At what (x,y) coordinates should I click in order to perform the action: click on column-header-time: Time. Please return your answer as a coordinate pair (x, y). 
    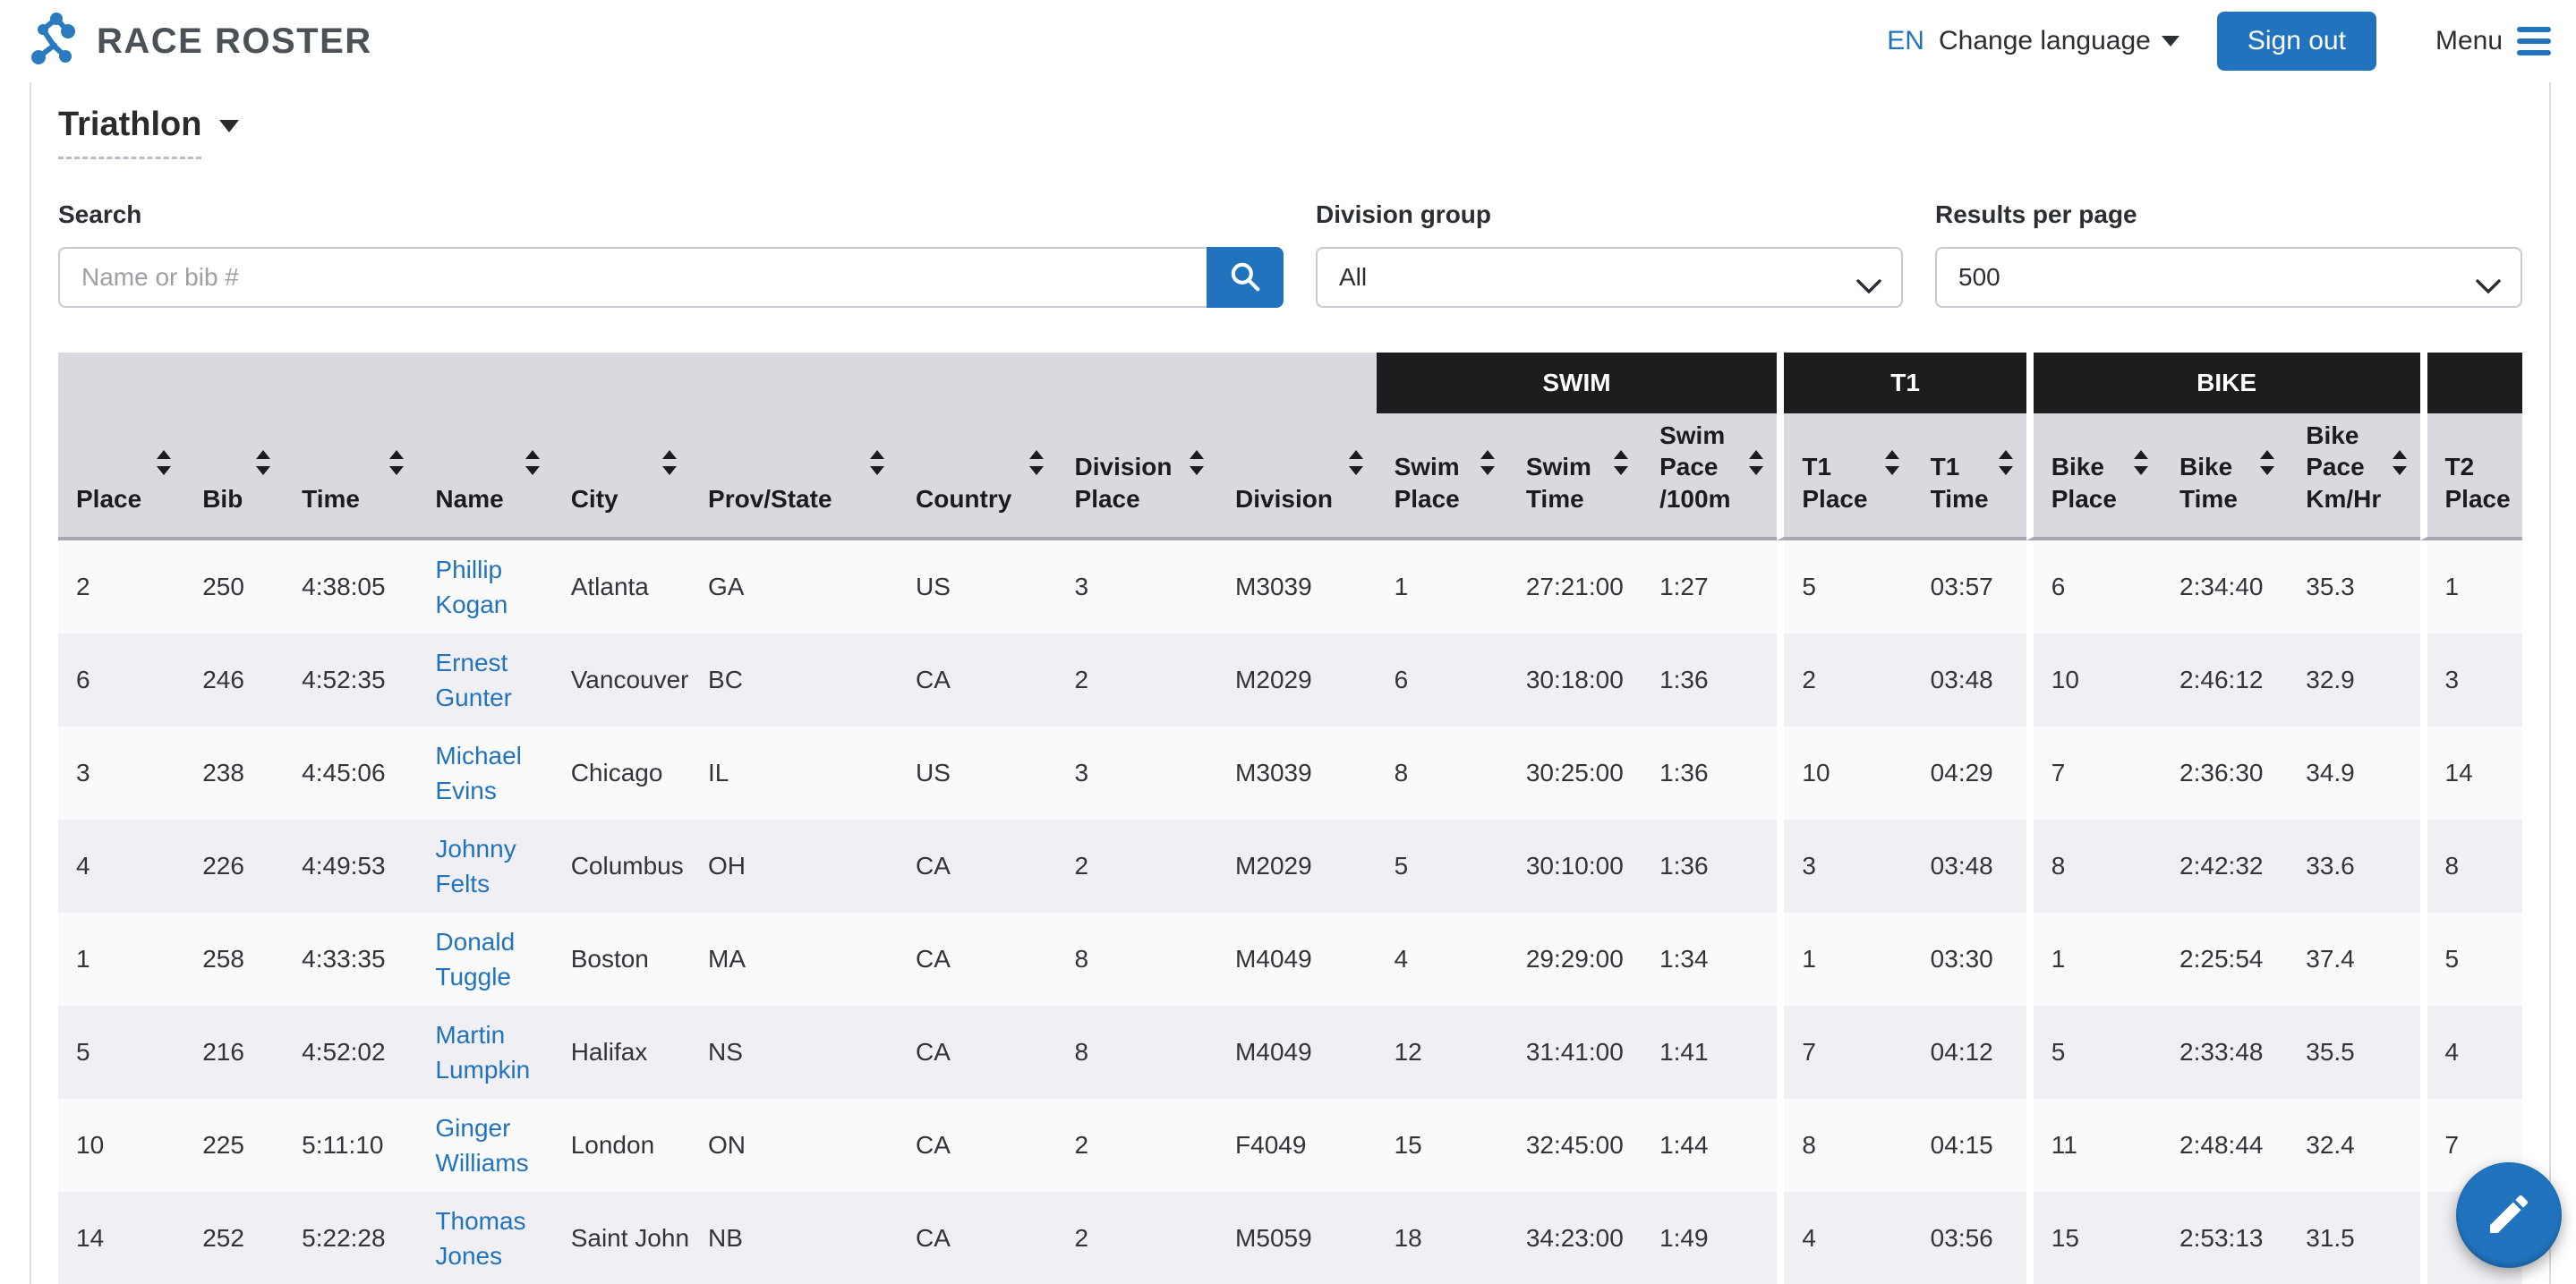
    Looking at the image, I should click on (351, 476).